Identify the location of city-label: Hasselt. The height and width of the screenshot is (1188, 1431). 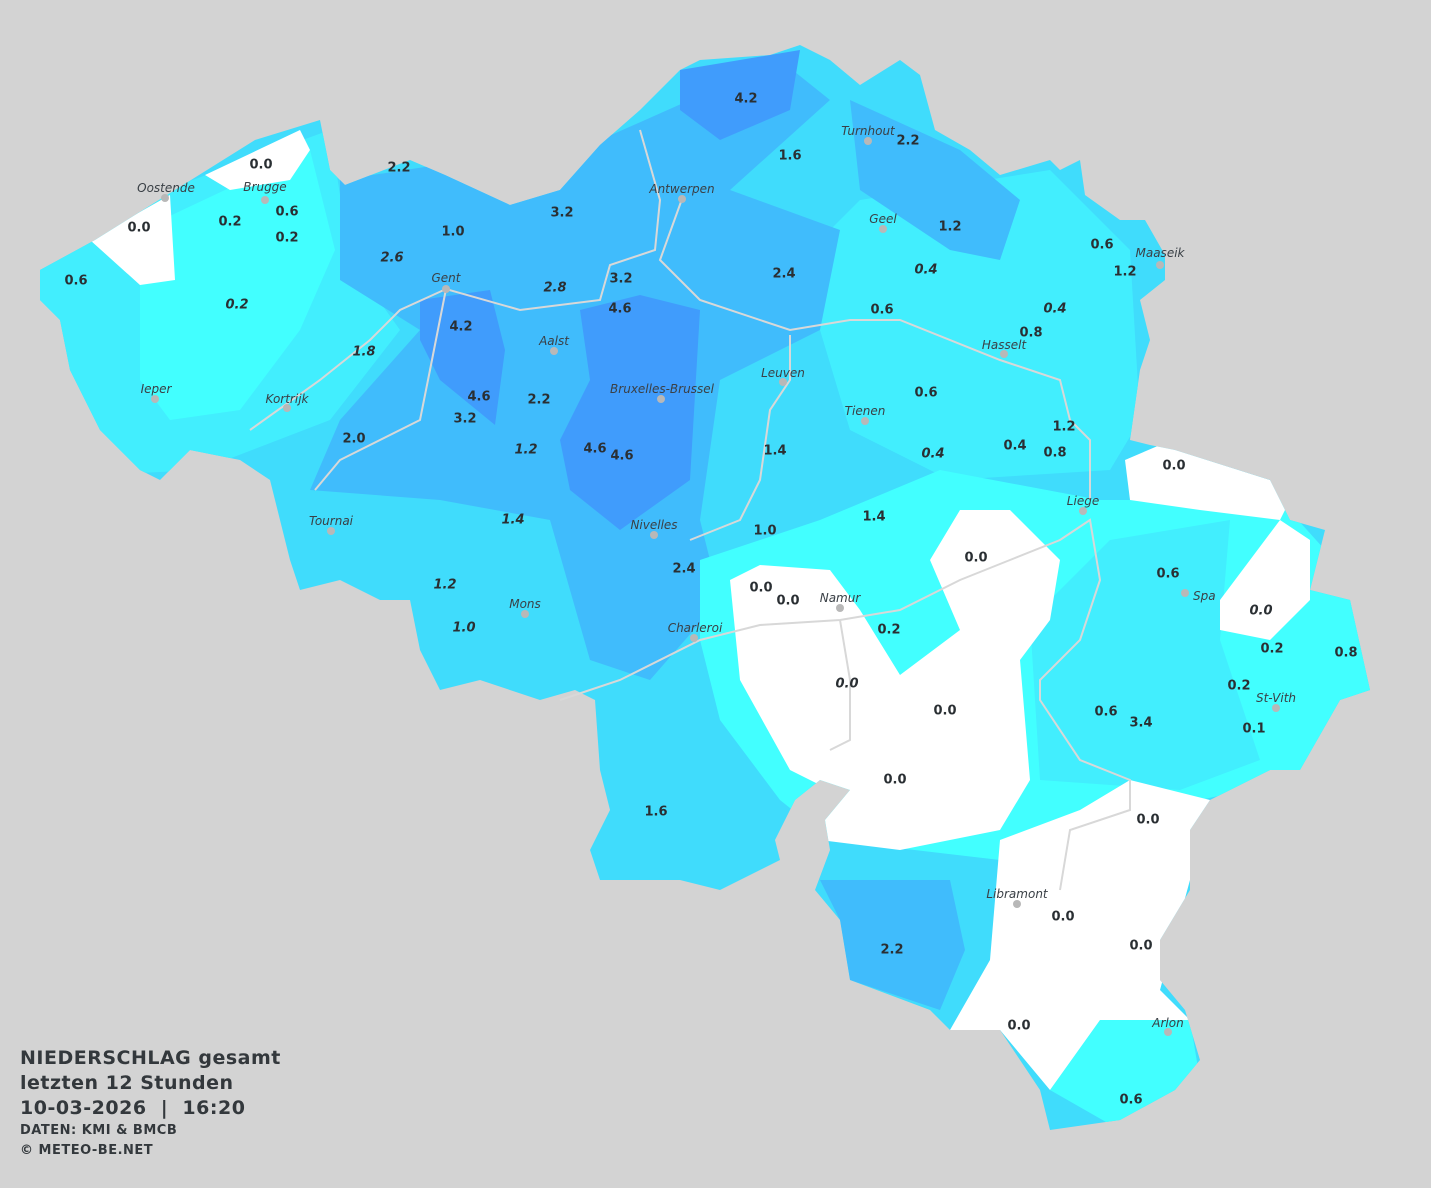
(1005, 345).